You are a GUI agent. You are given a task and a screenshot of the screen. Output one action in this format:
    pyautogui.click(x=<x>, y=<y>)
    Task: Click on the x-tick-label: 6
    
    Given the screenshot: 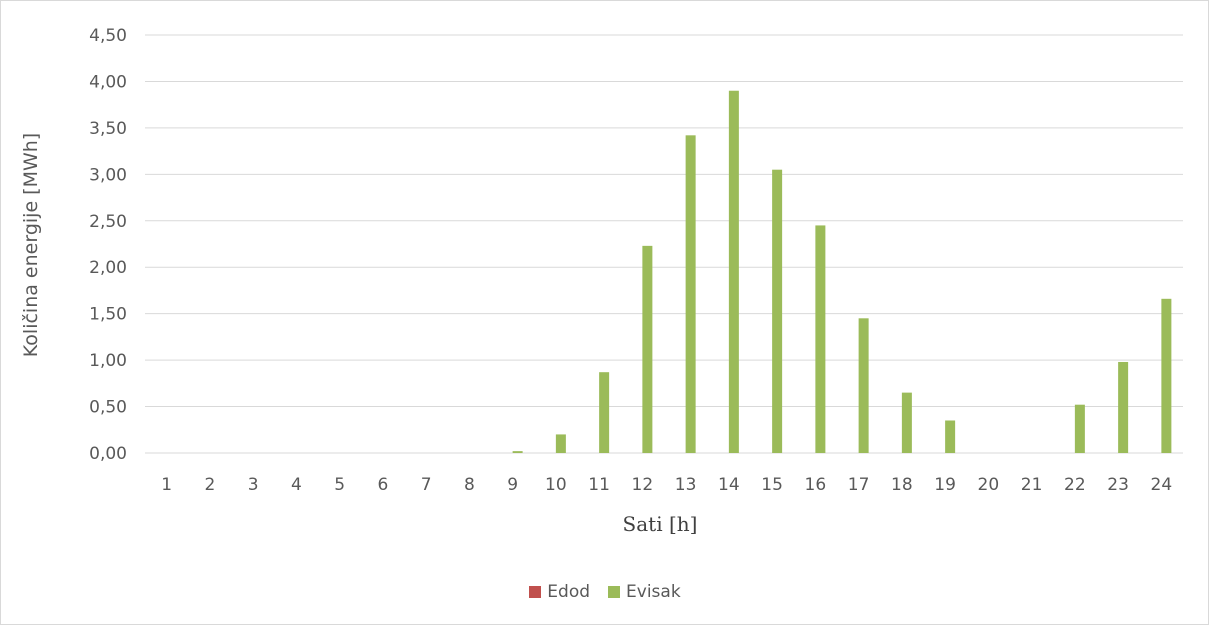 What is the action you would take?
    pyautogui.click(x=382, y=485)
    